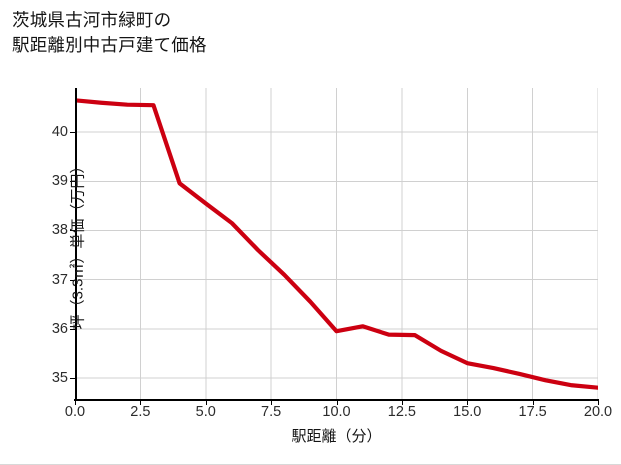 This screenshot has width=621, height=465. What do you see at coordinates (532, 412) in the screenshot?
I see `x-tick-label-17.5: 17.5` at bounding box center [532, 412].